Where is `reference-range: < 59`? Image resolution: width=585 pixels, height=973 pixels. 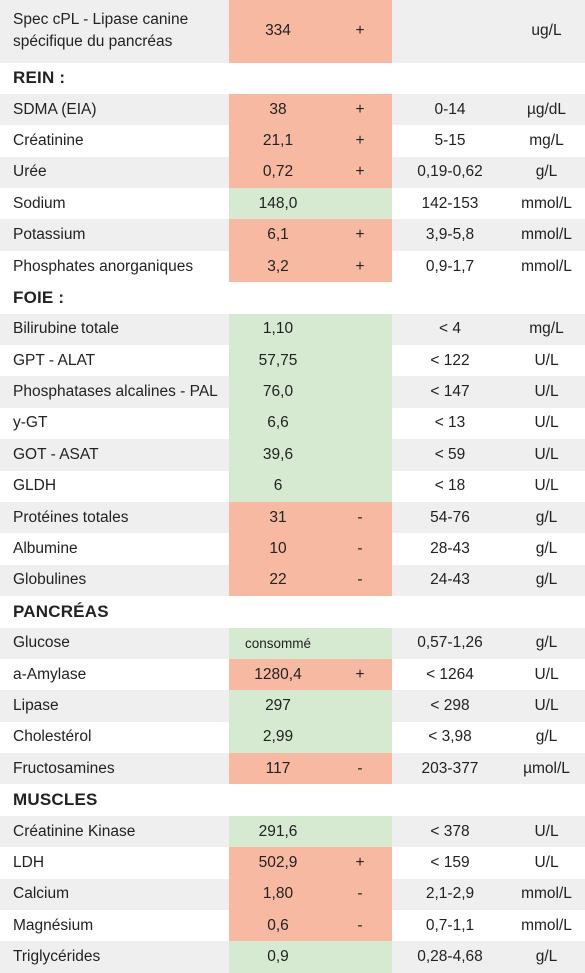 reference-range: < 59 is located at coordinates (450, 454).